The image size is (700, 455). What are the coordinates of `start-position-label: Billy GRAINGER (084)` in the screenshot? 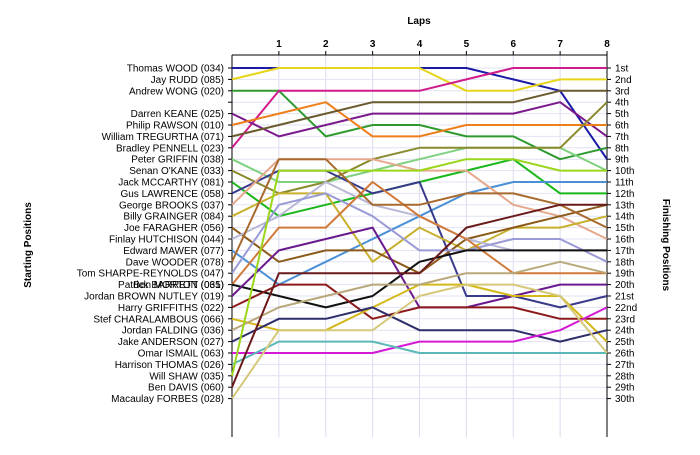 It's located at (173, 217).